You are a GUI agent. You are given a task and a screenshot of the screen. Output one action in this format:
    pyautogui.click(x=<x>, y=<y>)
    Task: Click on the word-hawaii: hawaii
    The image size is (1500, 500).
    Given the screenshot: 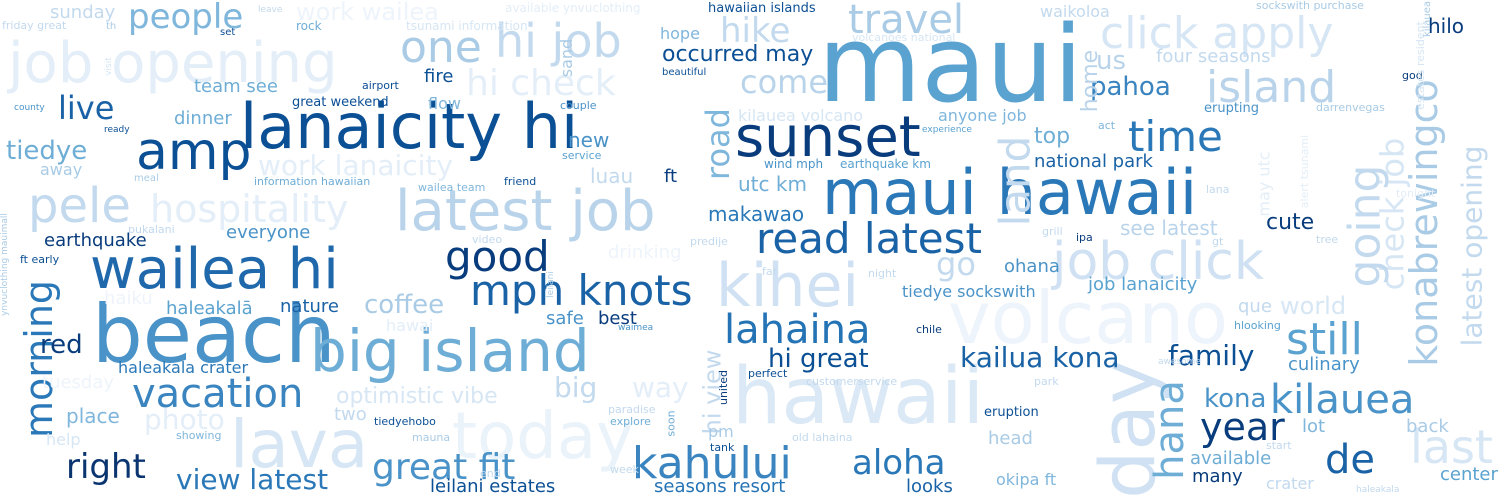 What is the action you would take?
    pyautogui.click(x=858, y=397)
    